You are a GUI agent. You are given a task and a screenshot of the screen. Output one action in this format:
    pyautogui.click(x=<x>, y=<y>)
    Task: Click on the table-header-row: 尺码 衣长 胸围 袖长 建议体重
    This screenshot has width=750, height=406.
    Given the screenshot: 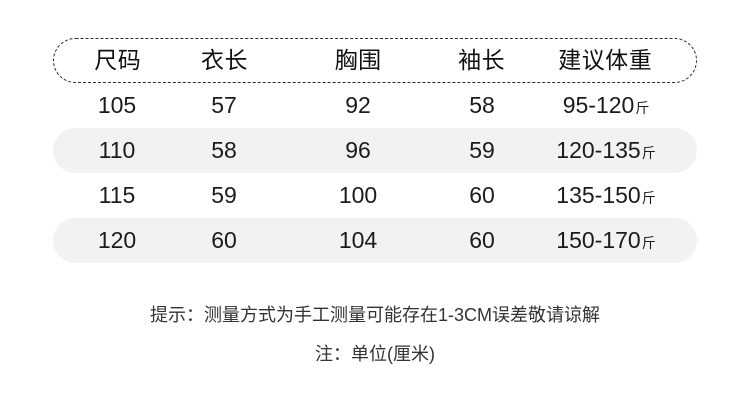 What is the action you would take?
    pyautogui.click(x=375, y=60)
    